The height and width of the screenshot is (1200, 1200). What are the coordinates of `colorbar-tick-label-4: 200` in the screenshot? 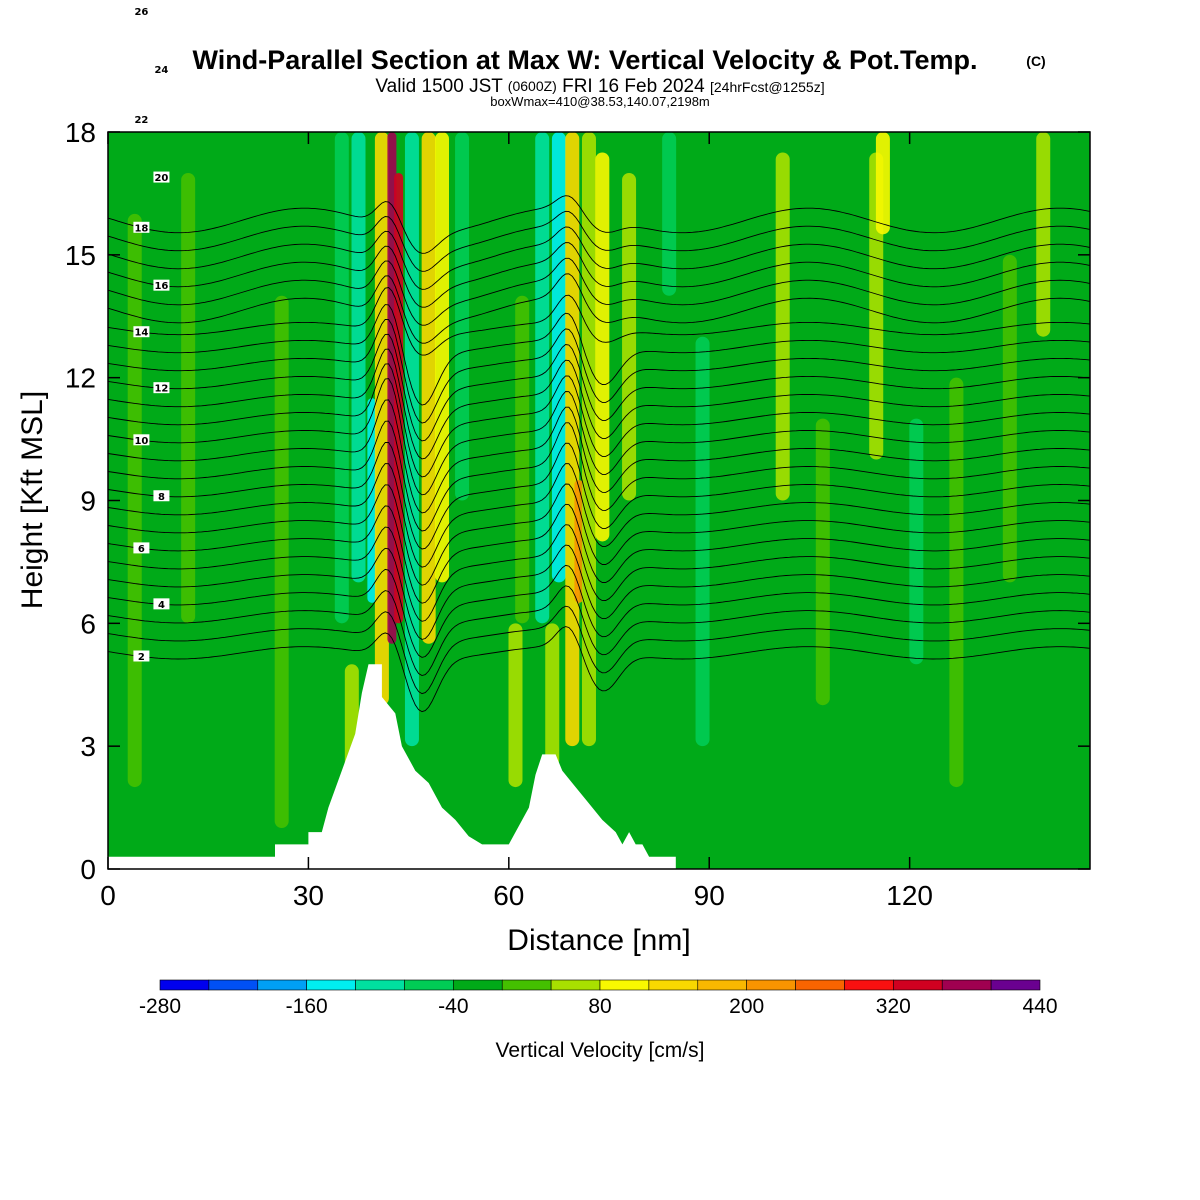 It's located at (746, 1006).